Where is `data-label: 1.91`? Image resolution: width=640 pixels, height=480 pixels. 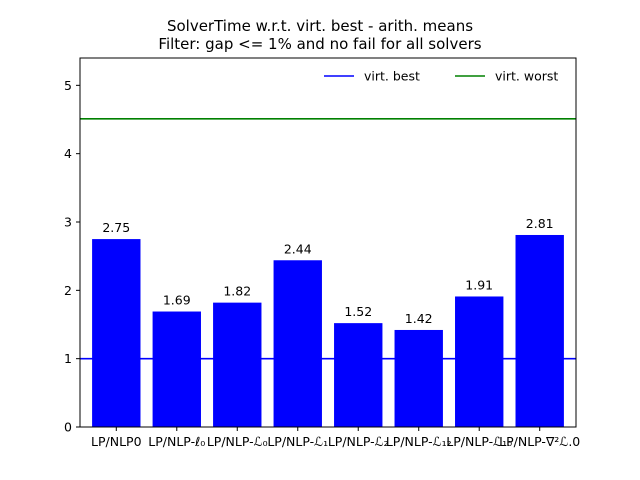 data-label: 1.91 is located at coordinates (479, 284).